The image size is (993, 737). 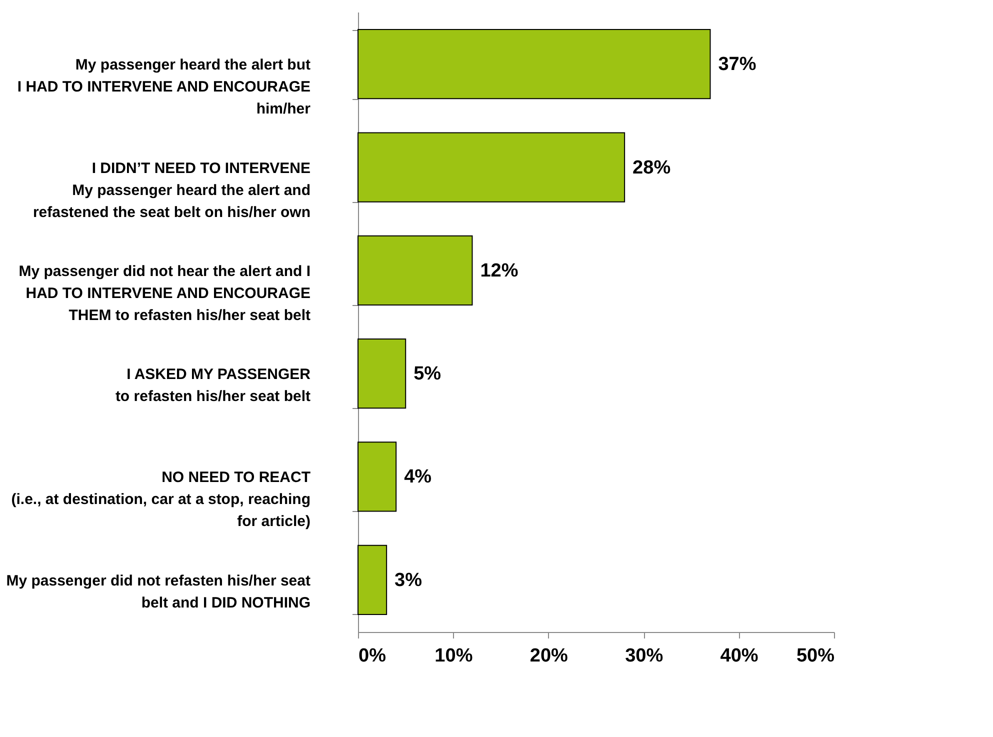 I want to click on data-label: 4%, so click(x=418, y=477).